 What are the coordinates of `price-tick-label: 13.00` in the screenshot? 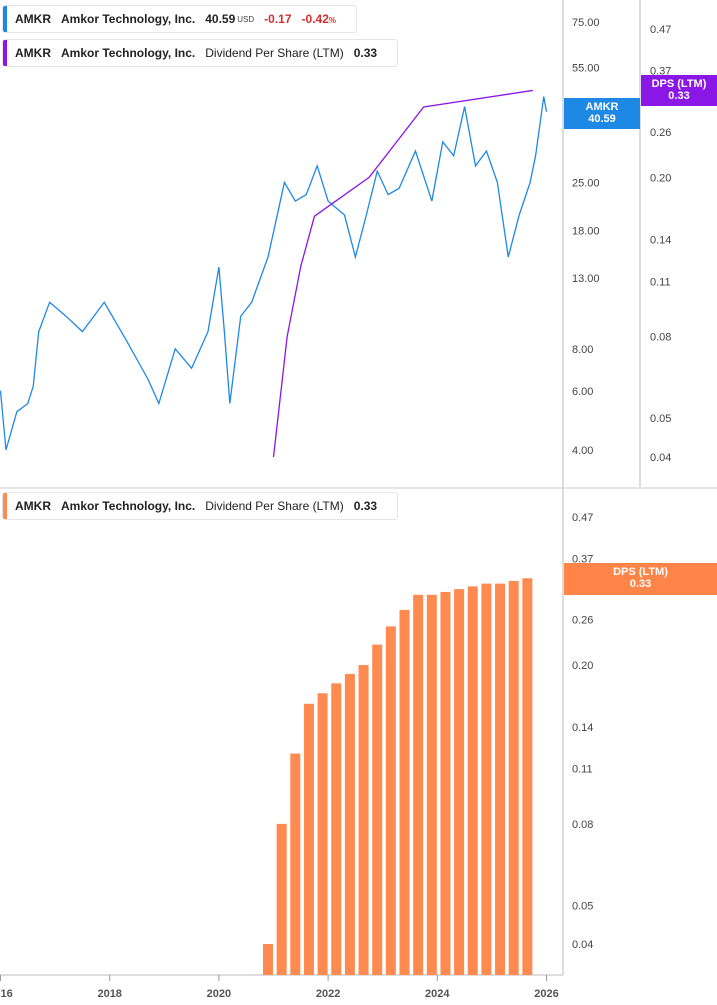 It's located at (586, 279).